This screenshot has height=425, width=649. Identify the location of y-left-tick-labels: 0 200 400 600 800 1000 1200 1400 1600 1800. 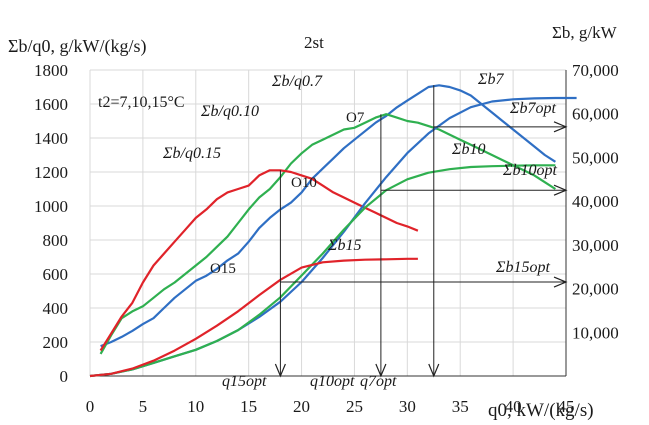
(51, 223).